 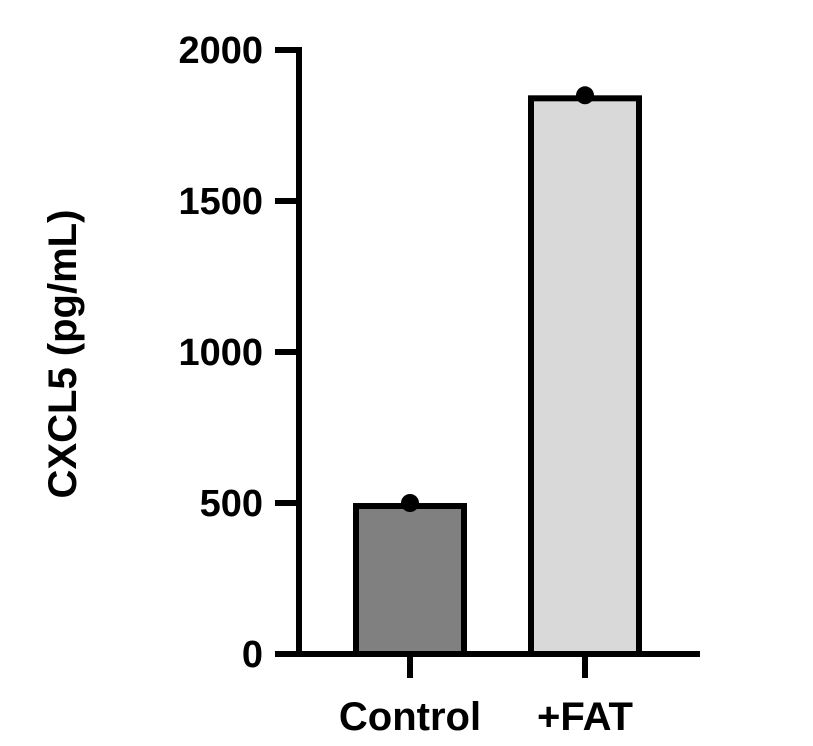 What do you see at coordinates (220, 353) in the screenshot?
I see `y-tick-label: 1000` at bounding box center [220, 353].